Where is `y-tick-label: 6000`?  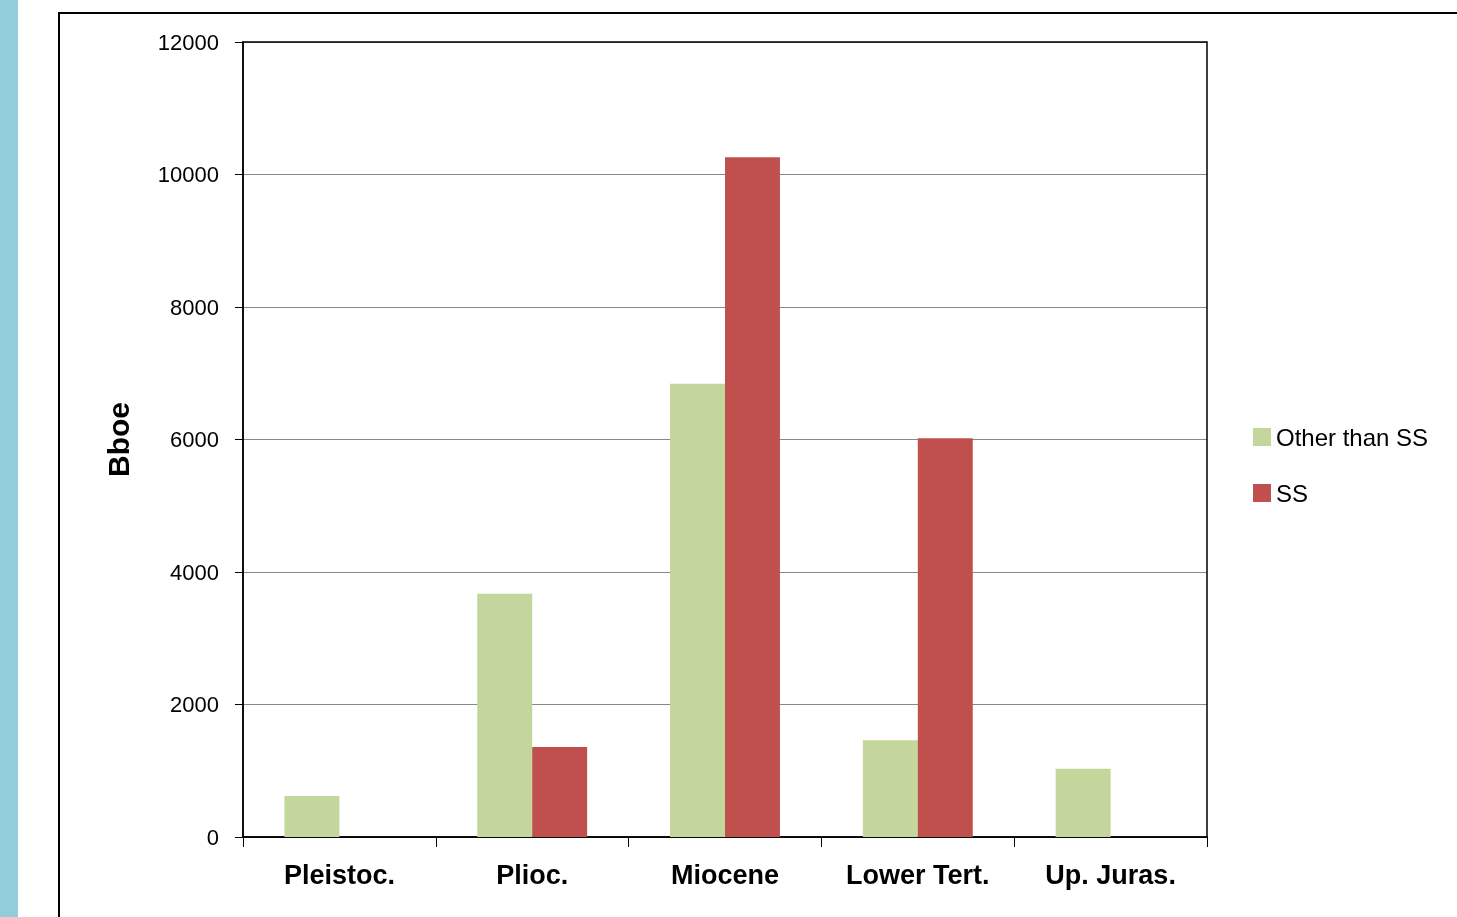 y-tick-label: 6000 is located at coordinates (194, 439).